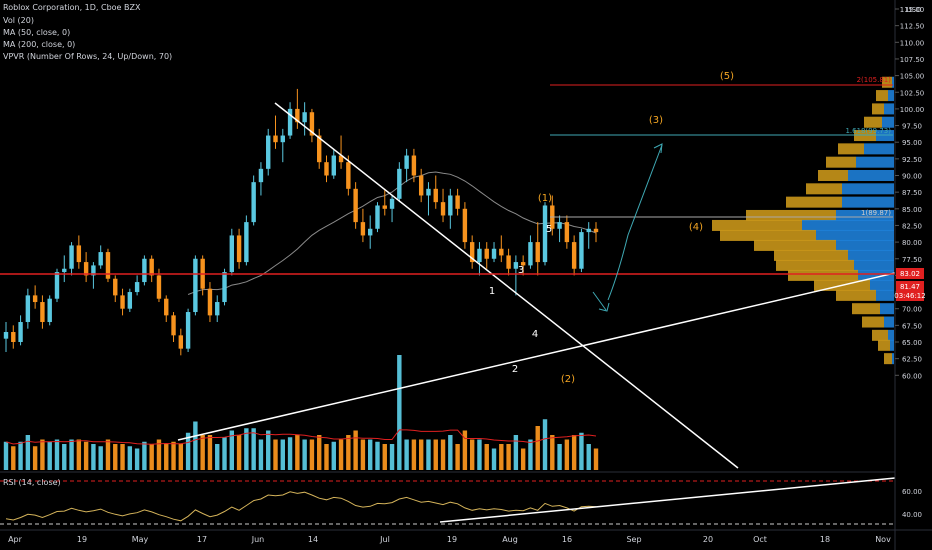 The image size is (932, 550). I want to click on rsi-tick-label: 60.00, so click(912, 492).